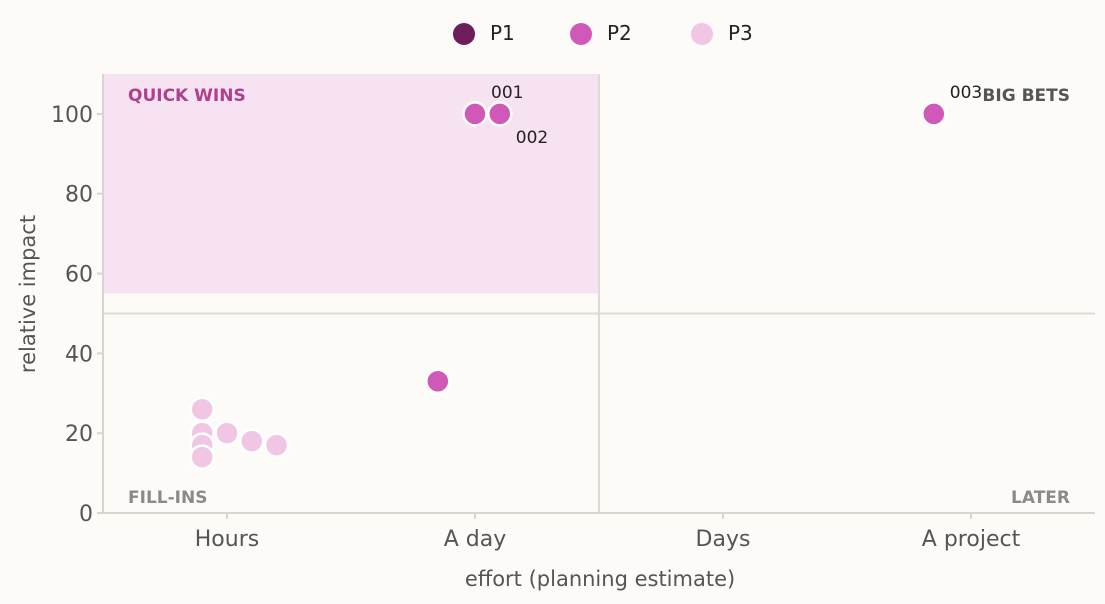 The image size is (1105, 604). What do you see at coordinates (966, 93) in the screenshot?
I see `point-label: 003` at bounding box center [966, 93].